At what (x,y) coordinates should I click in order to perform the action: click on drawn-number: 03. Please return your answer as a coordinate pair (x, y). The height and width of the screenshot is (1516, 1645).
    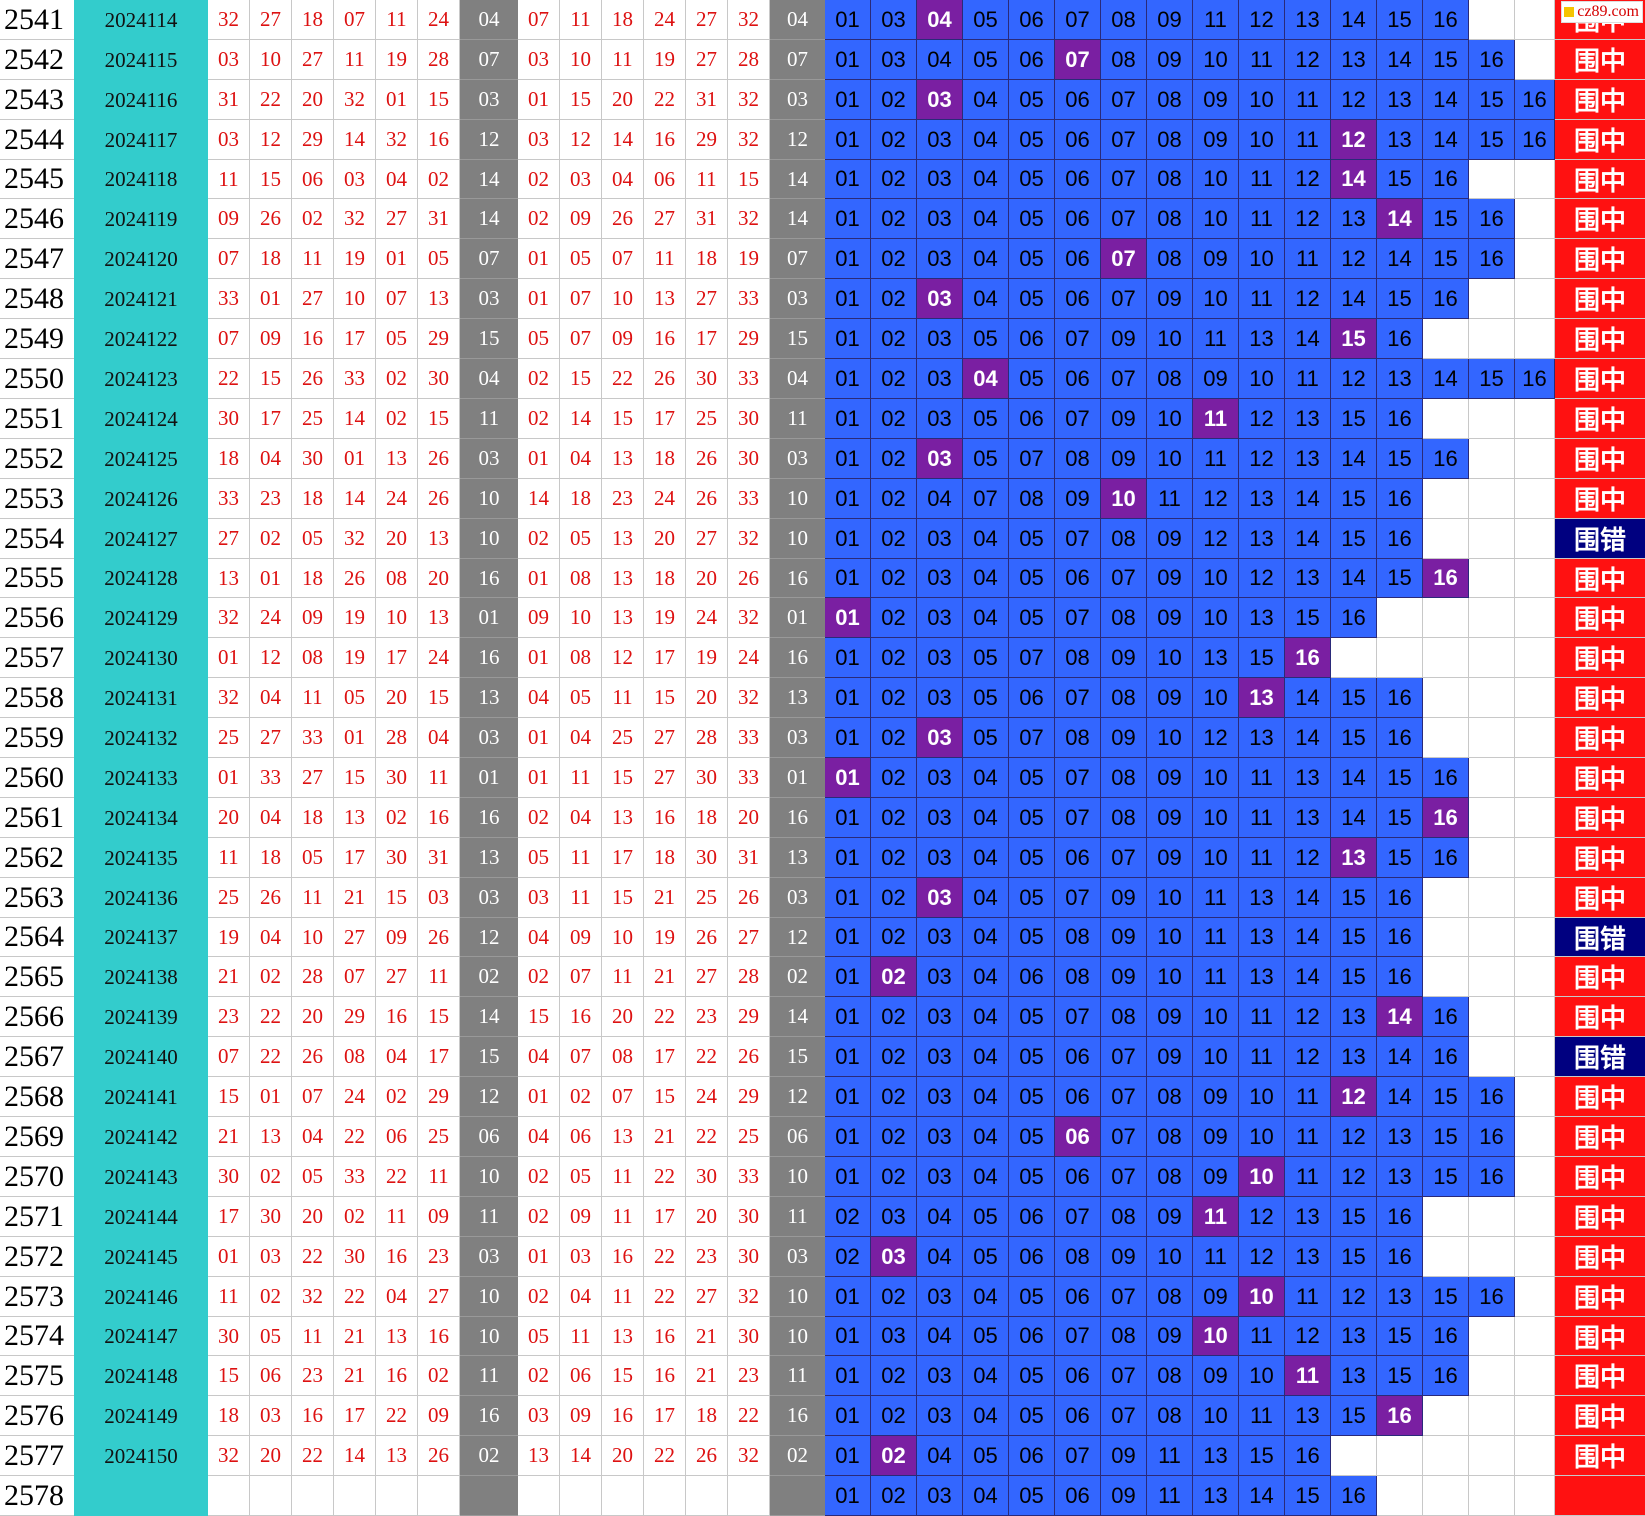
    Looking at the image, I should click on (439, 898).